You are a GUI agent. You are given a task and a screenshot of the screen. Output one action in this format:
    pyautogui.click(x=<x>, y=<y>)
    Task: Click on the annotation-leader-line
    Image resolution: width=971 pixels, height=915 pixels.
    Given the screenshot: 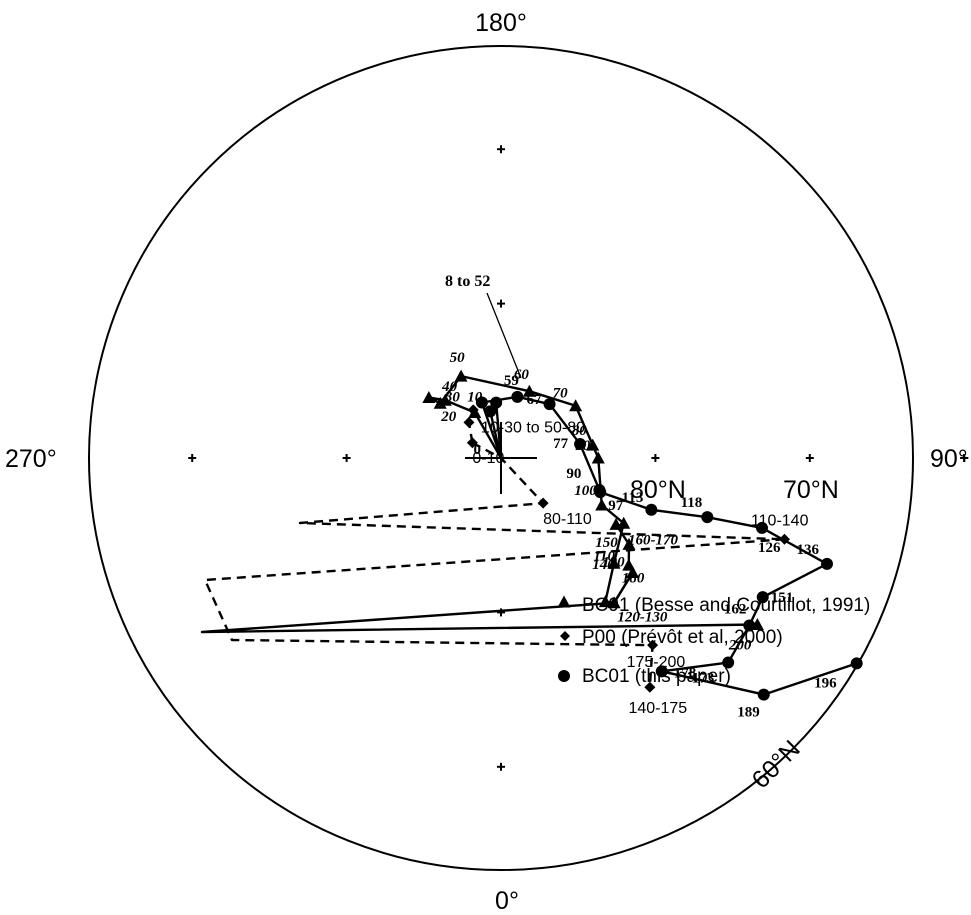 What is the action you would take?
    pyautogui.click(x=504, y=335)
    